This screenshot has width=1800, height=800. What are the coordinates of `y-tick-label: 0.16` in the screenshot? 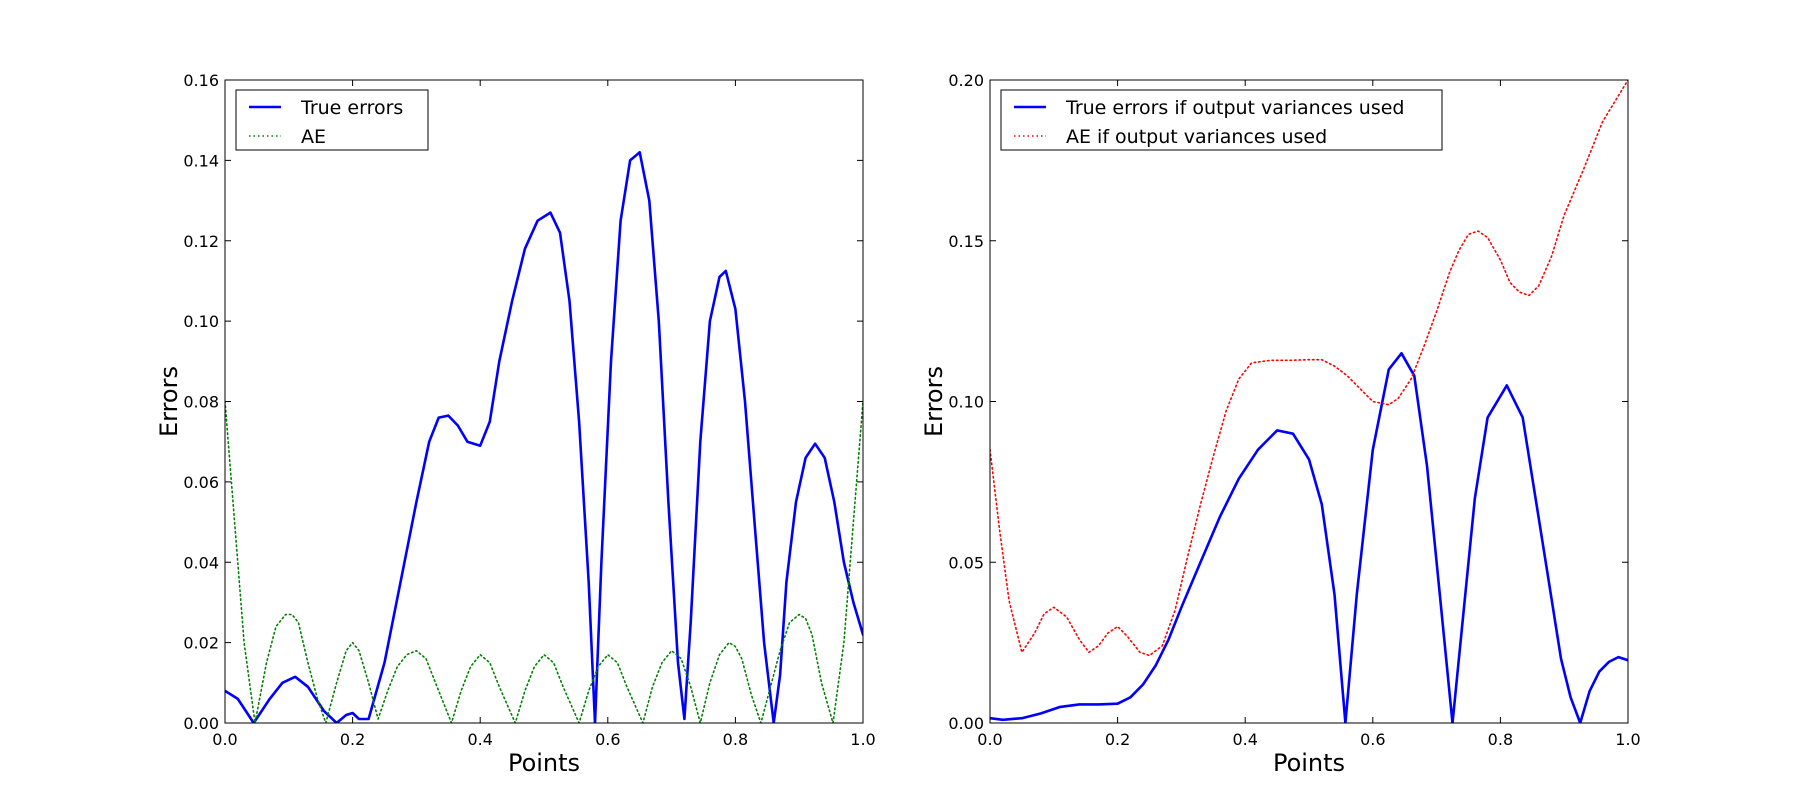 It's located at (201, 80).